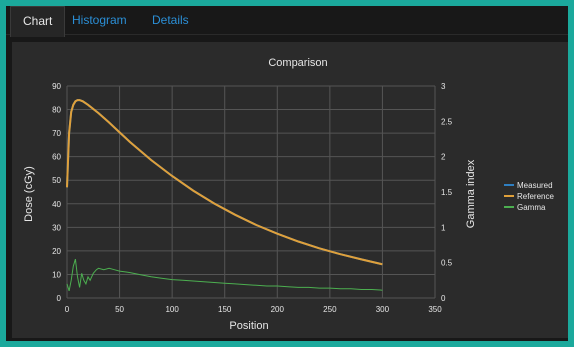 This screenshot has height=347, width=574. I want to click on tab-histogram: Histogram, so click(99, 20).